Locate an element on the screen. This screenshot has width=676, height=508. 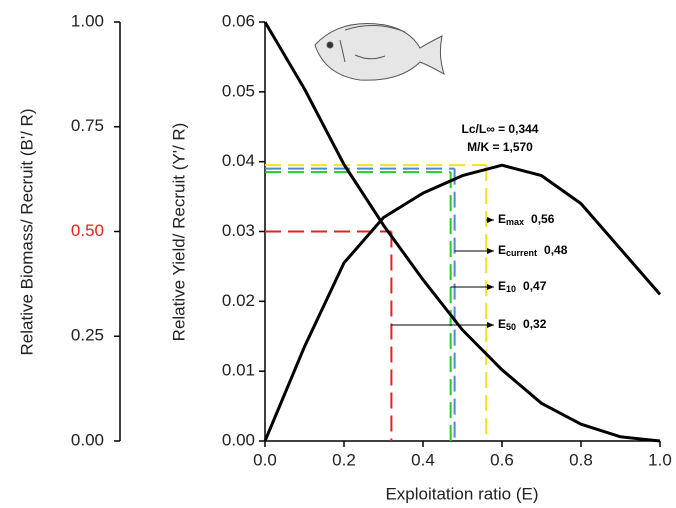
x-tick-label: 0.6 is located at coordinates (502, 459).